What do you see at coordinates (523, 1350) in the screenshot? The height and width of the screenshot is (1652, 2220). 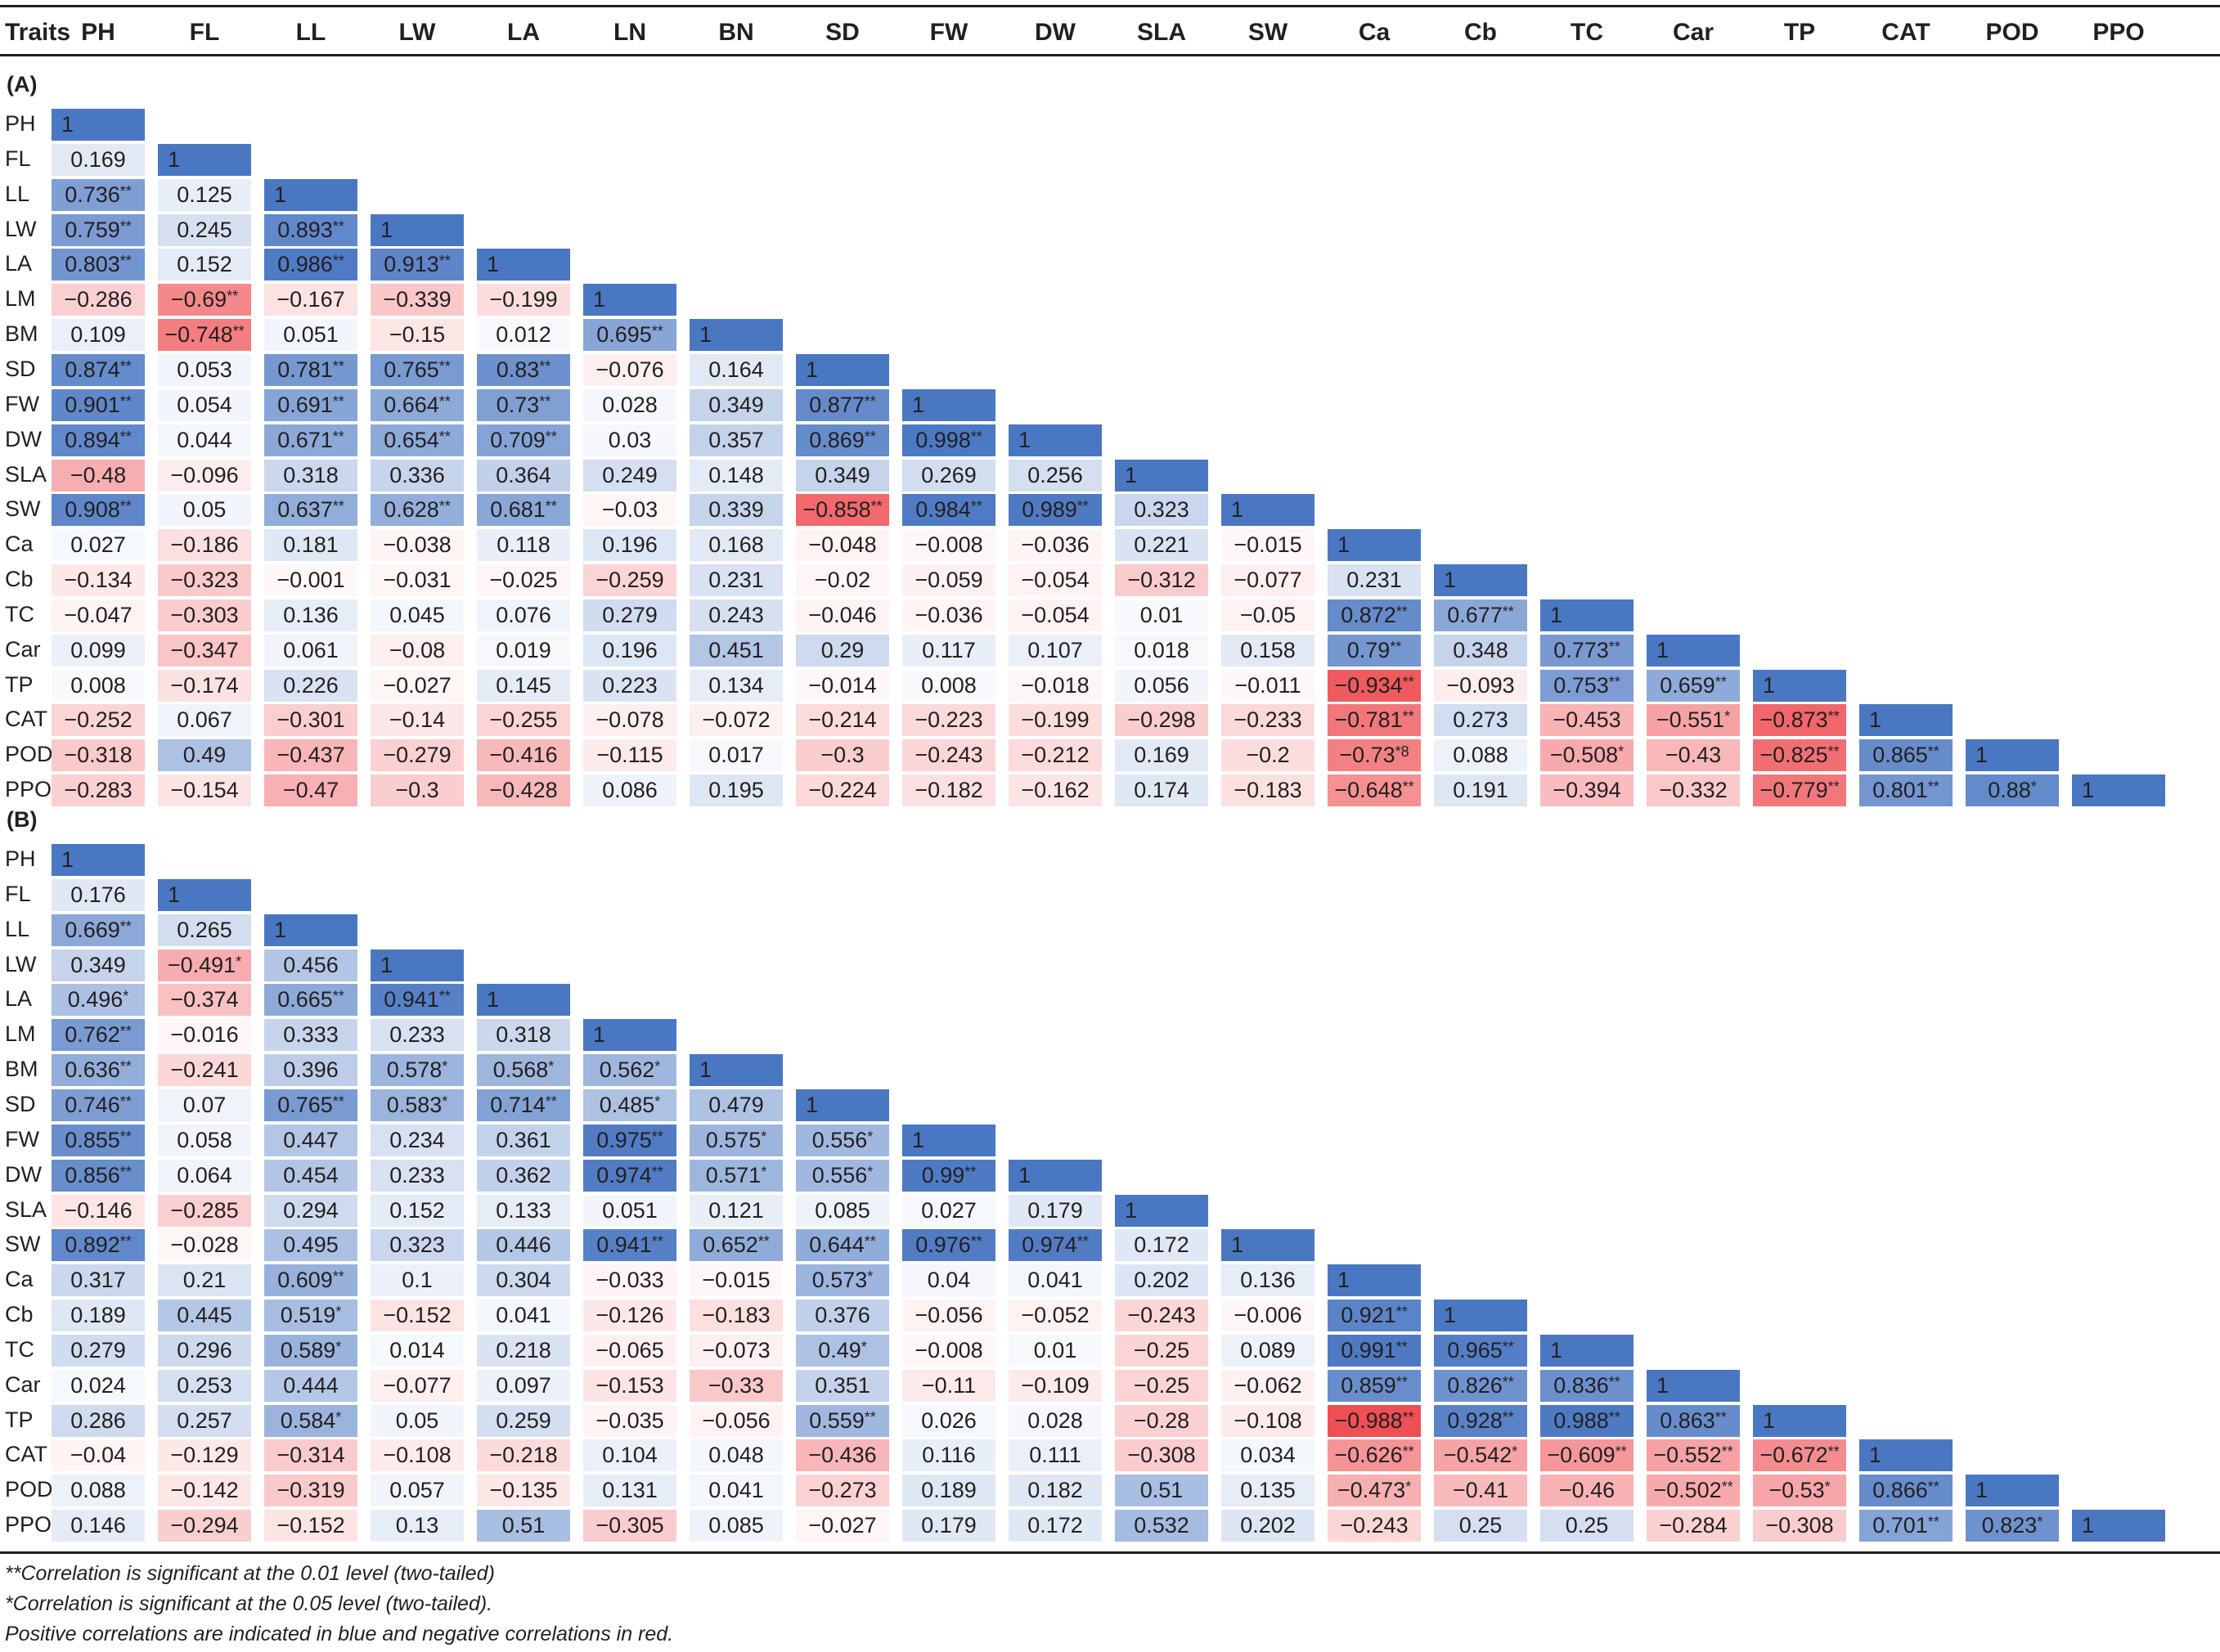 I see `correlation-cell: 0.218` at bounding box center [523, 1350].